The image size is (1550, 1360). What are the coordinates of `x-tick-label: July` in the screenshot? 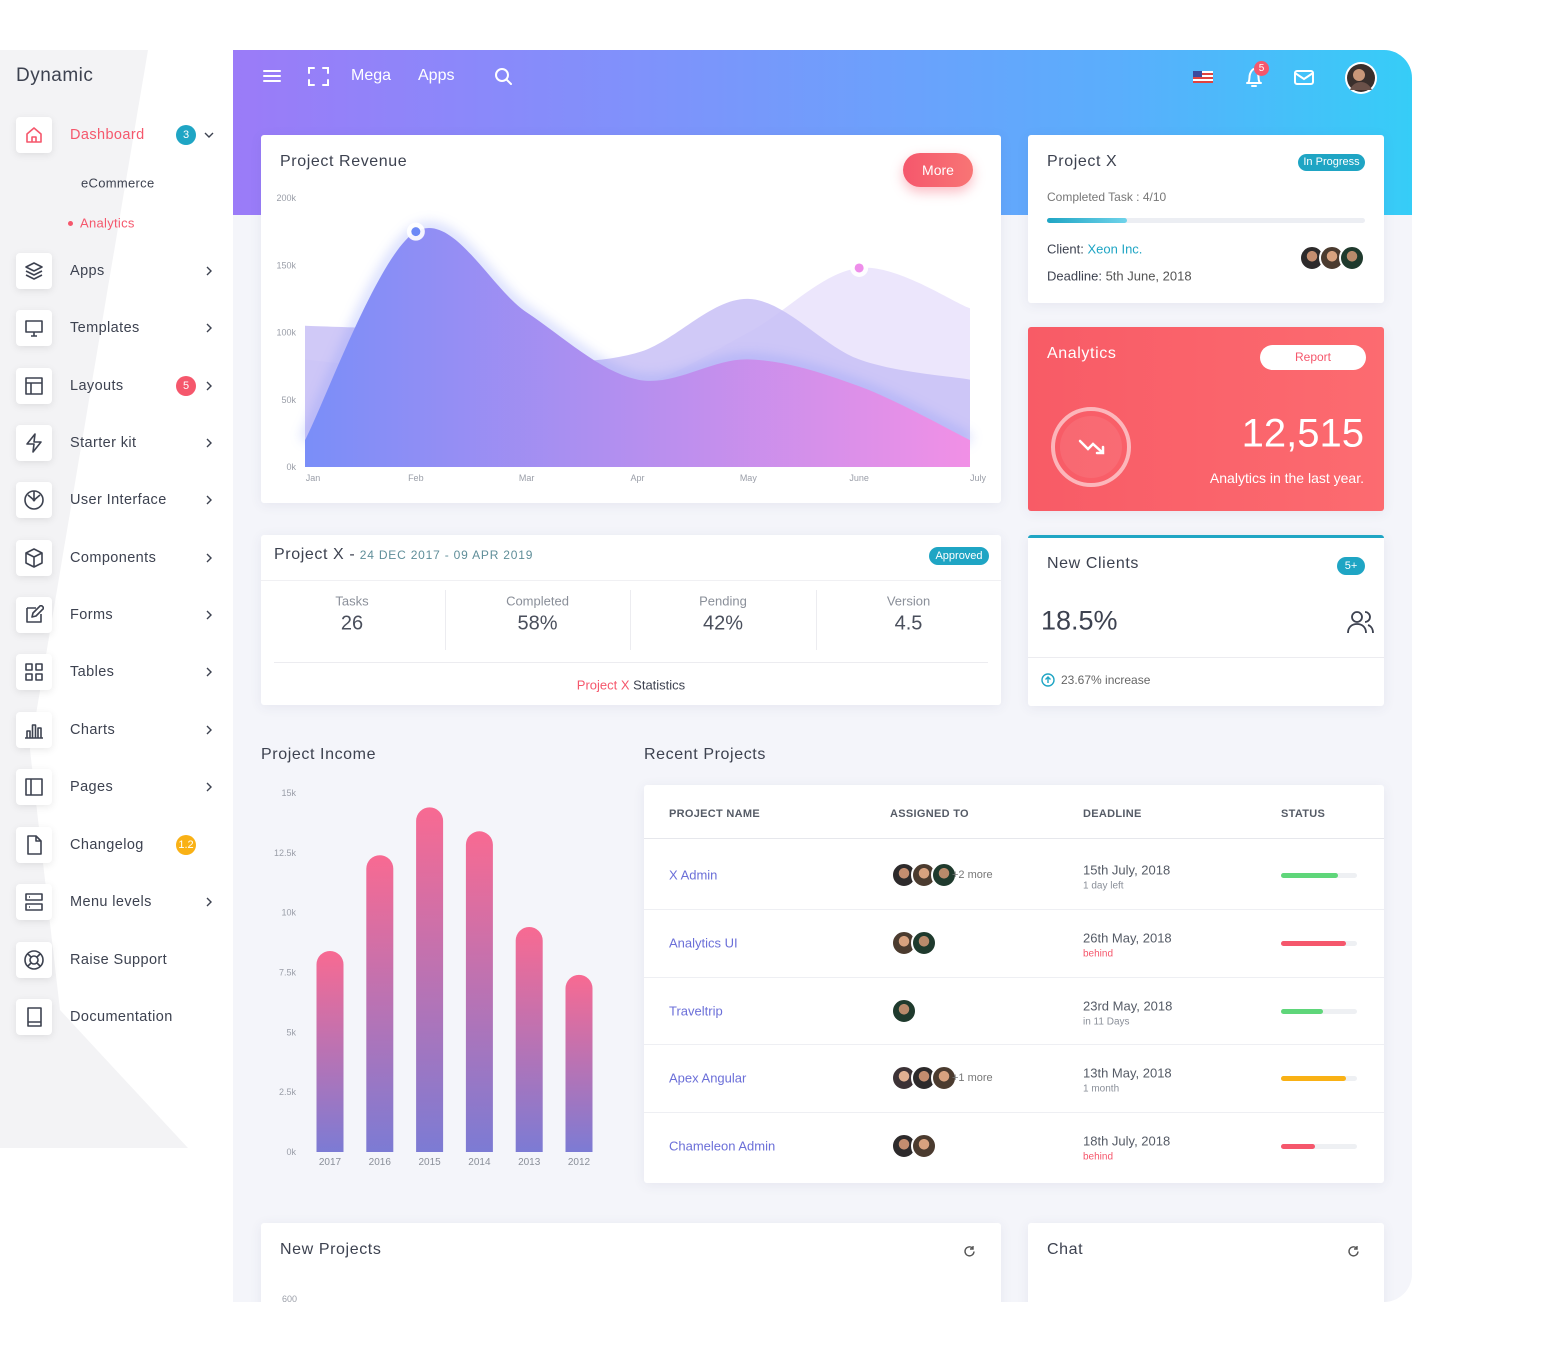 It's located at (978, 478).